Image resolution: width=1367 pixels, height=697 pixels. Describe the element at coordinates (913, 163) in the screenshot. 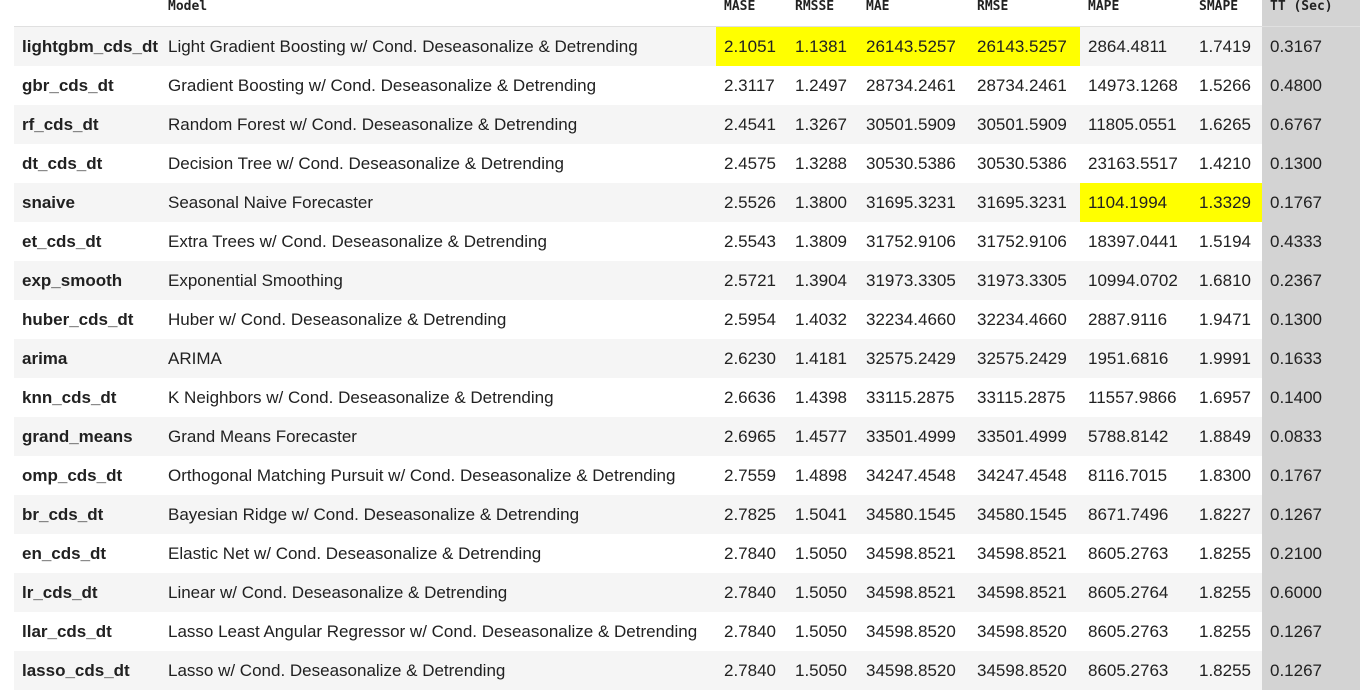

I see `cell-mae: 30530.5386` at that location.